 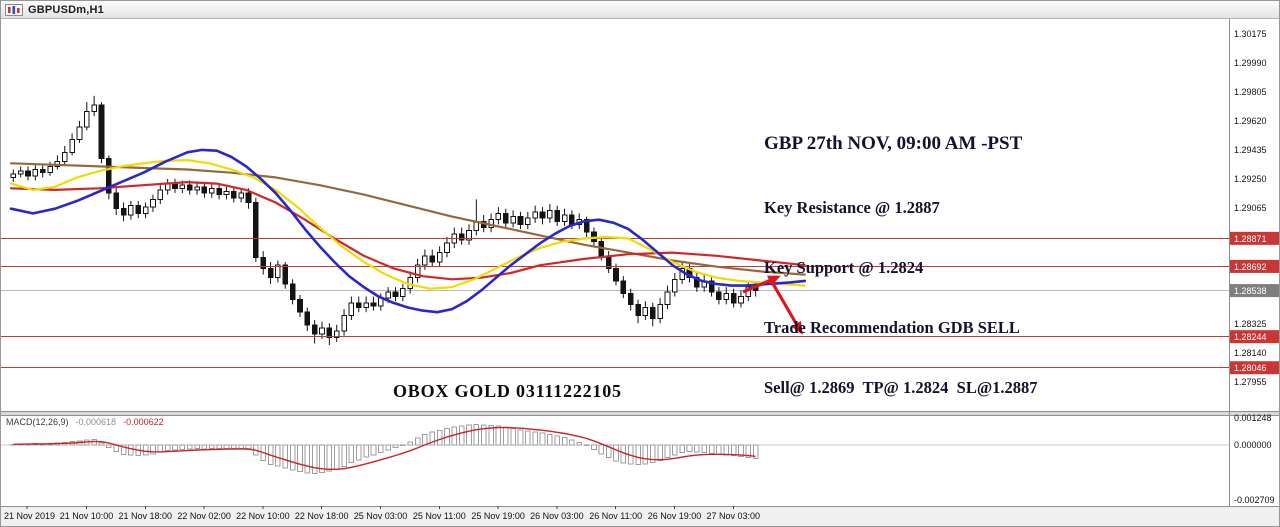 What do you see at coordinates (1250, 382) in the screenshot?
I see `svg-text: 1.27955` at bounding box center [1250, 382].